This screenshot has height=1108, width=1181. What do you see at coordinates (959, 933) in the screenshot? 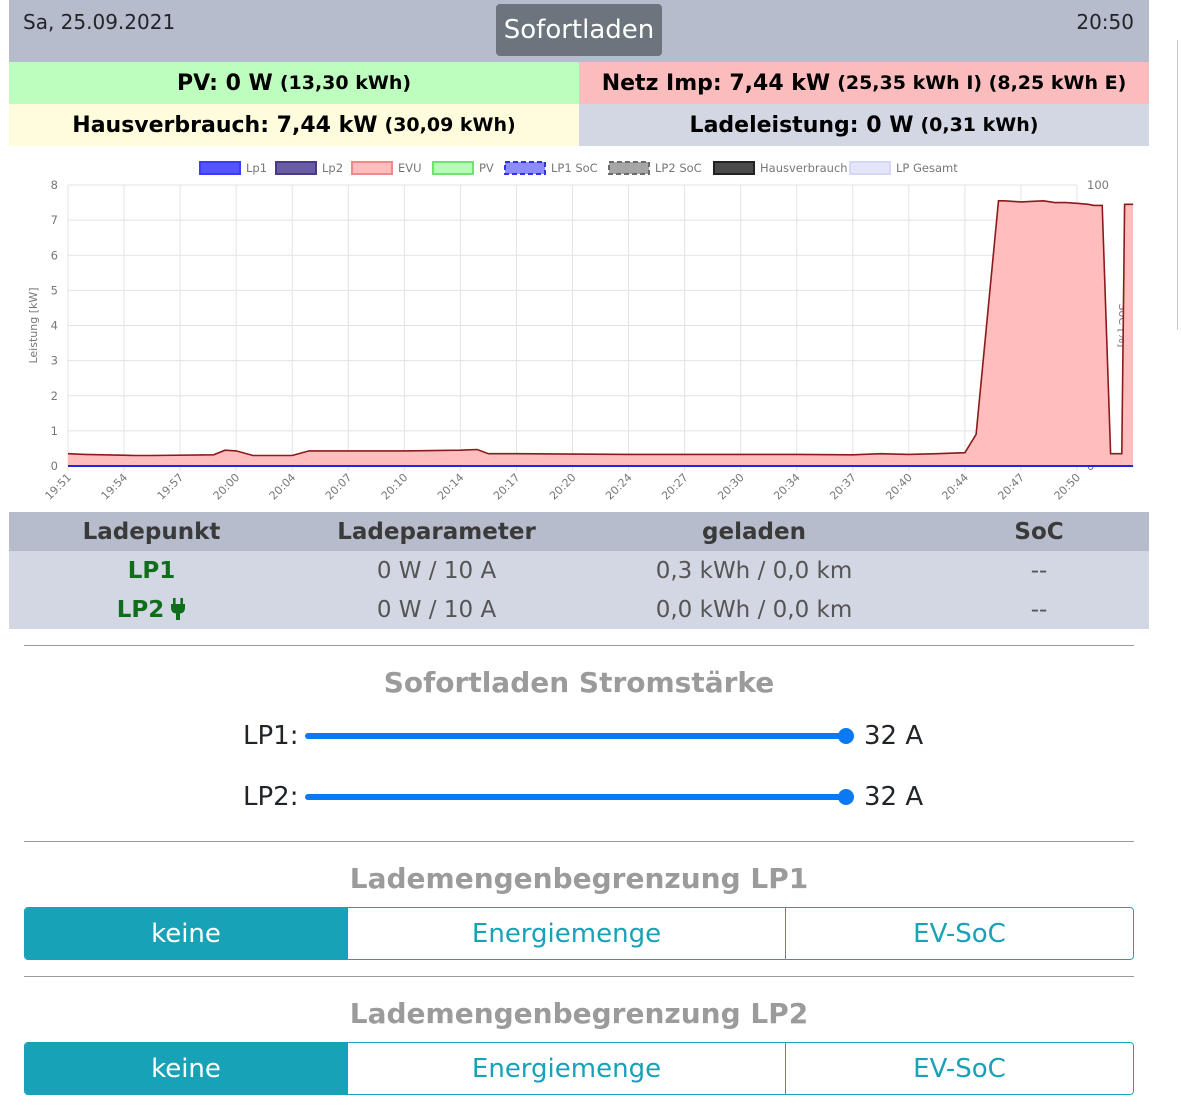
I see `limit-lp1-evsoc-button: EV-SoC` at bounding box center [959, 933].